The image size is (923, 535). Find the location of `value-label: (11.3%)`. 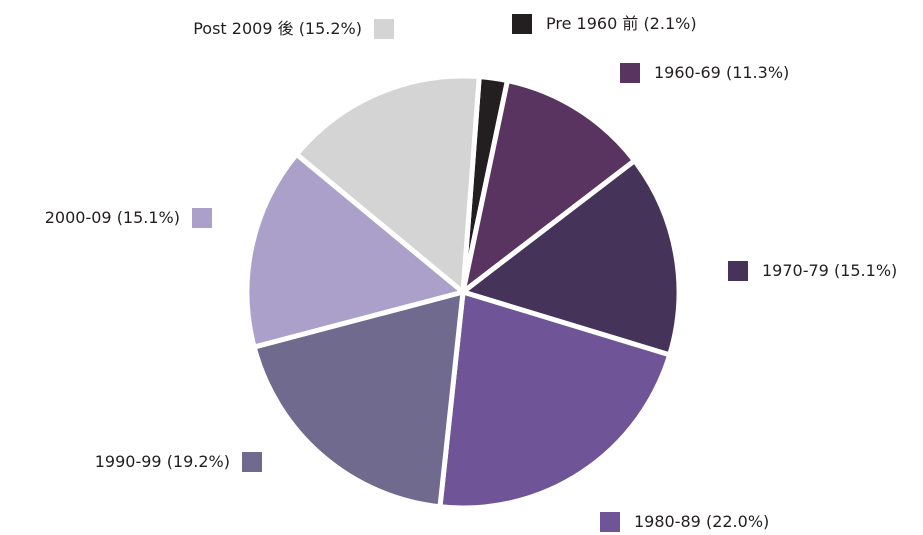

value-label: (11.3%) is located at coordinates (757, 72).